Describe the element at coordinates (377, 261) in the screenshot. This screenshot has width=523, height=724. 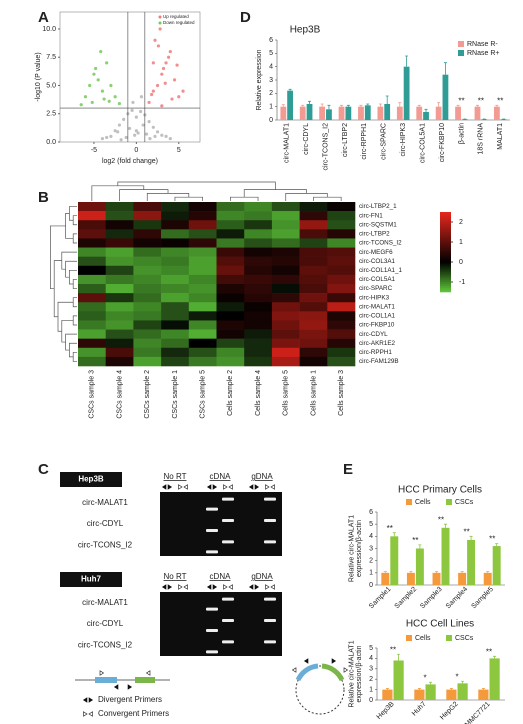
I see `row-label: circ-COL3A1` at that location.